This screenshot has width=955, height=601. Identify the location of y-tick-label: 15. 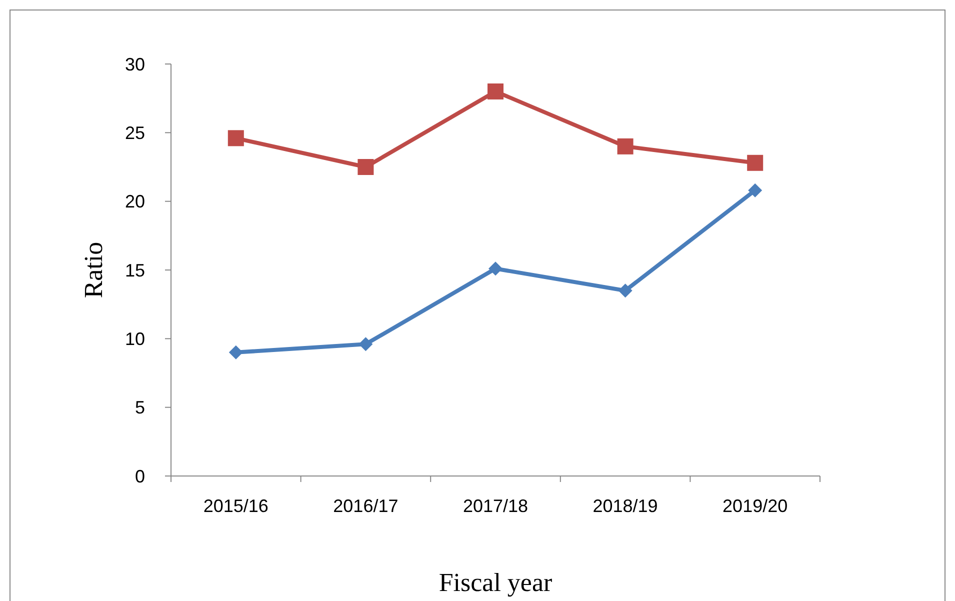
(134, 270).